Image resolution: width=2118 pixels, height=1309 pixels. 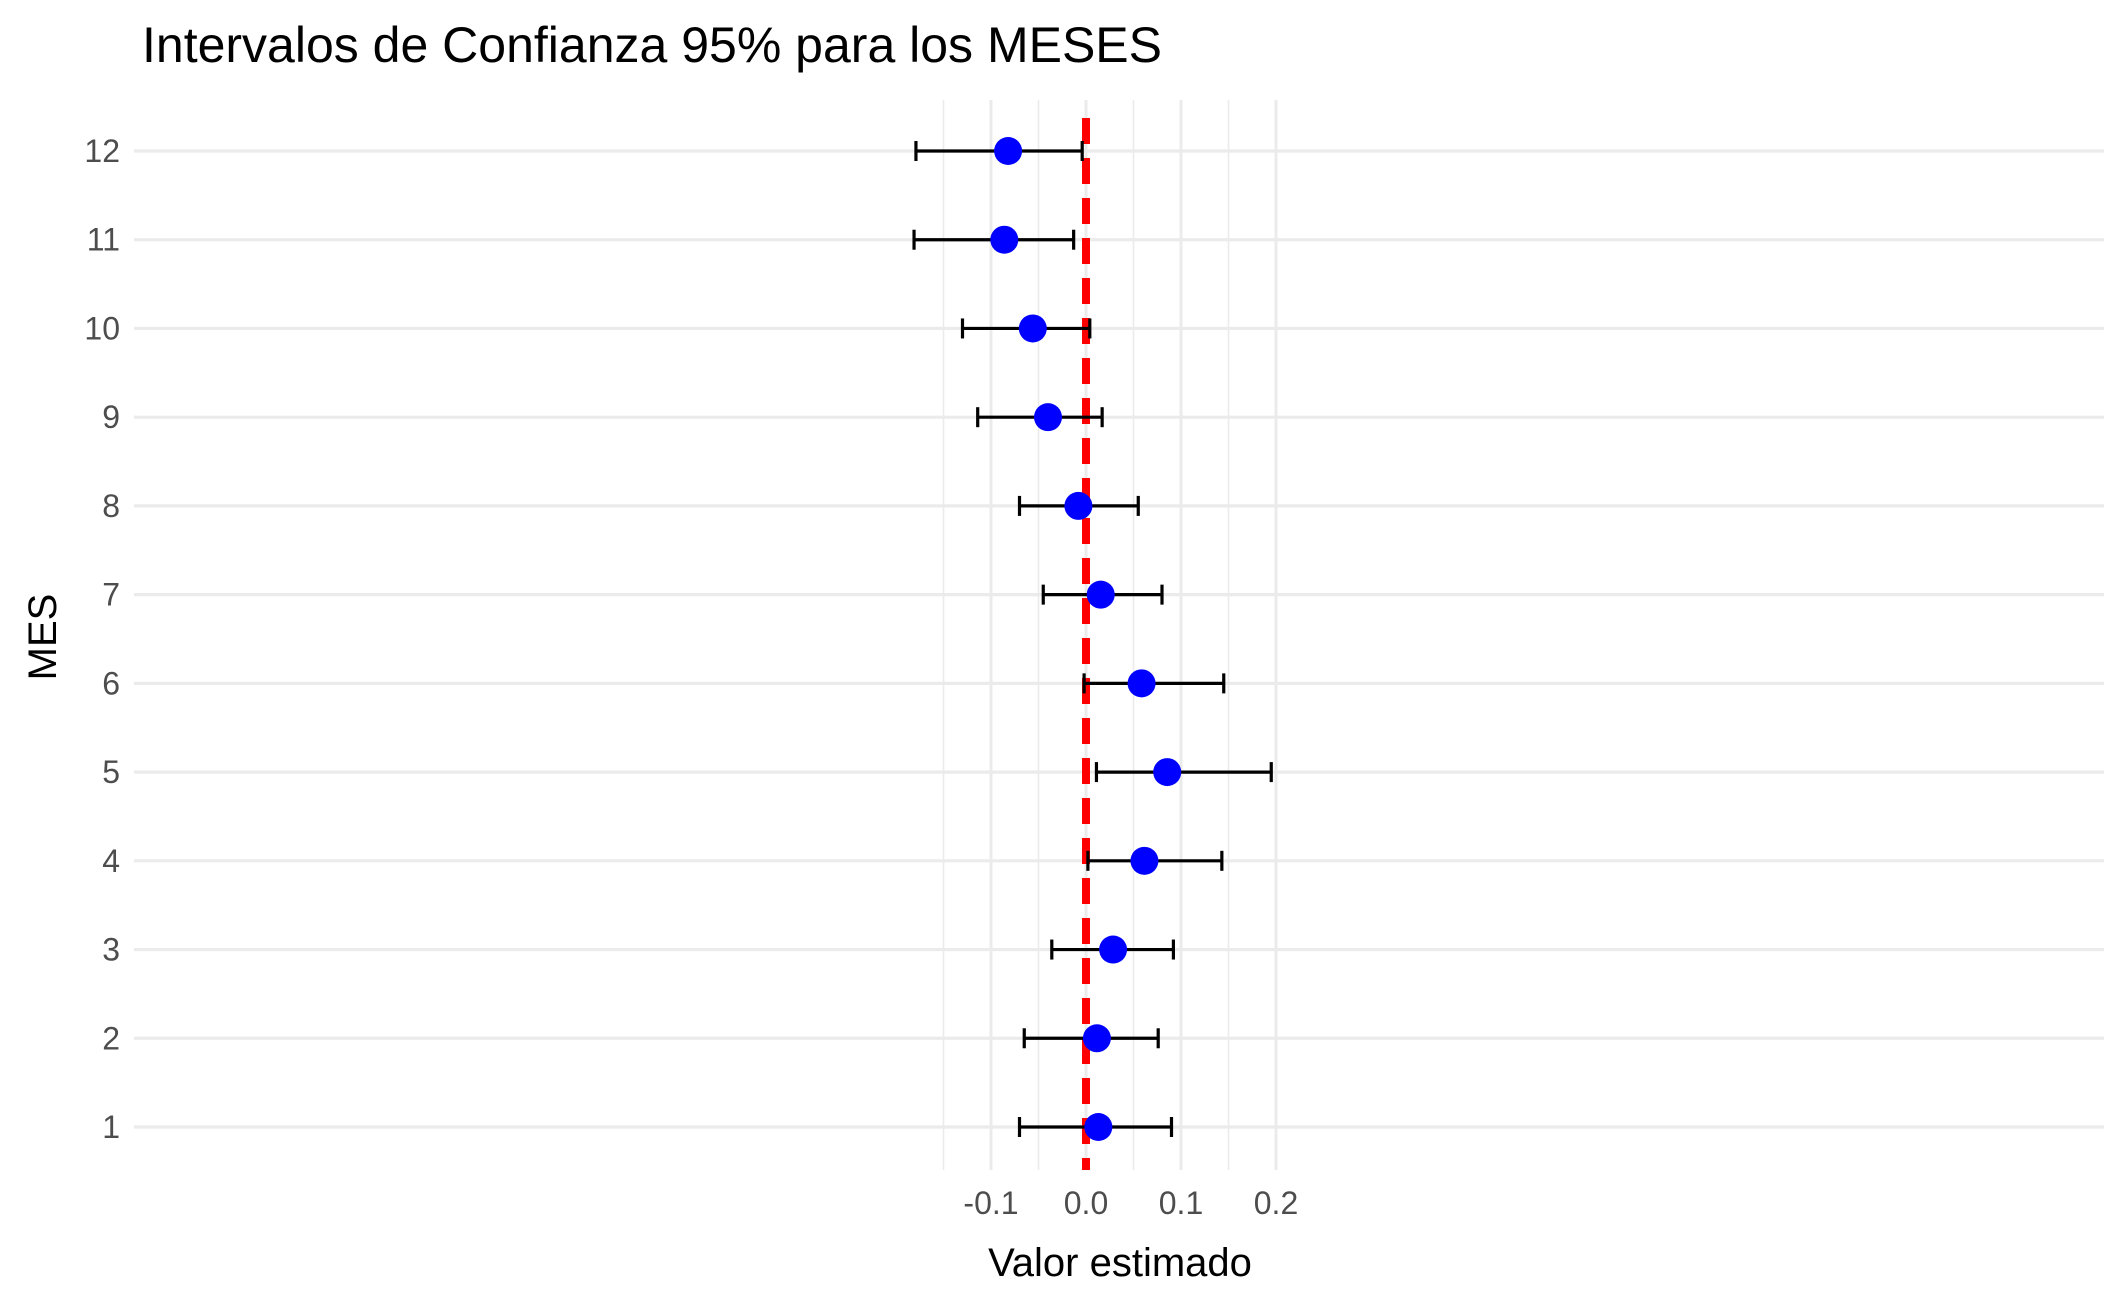 I want to click on x-tick-label: 0.1, so click(x=1181, y=1203).